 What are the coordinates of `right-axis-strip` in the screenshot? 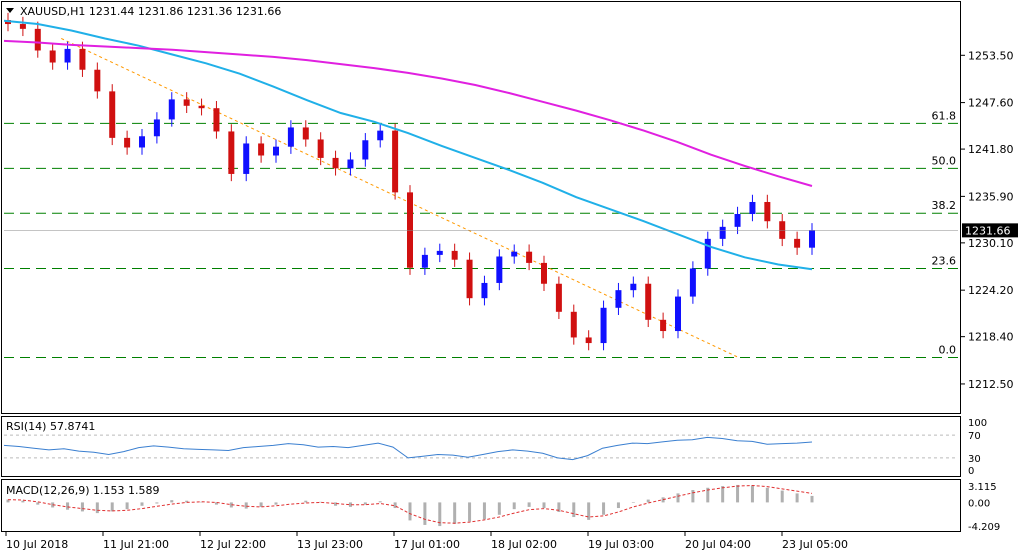 It's located at (990, 266).